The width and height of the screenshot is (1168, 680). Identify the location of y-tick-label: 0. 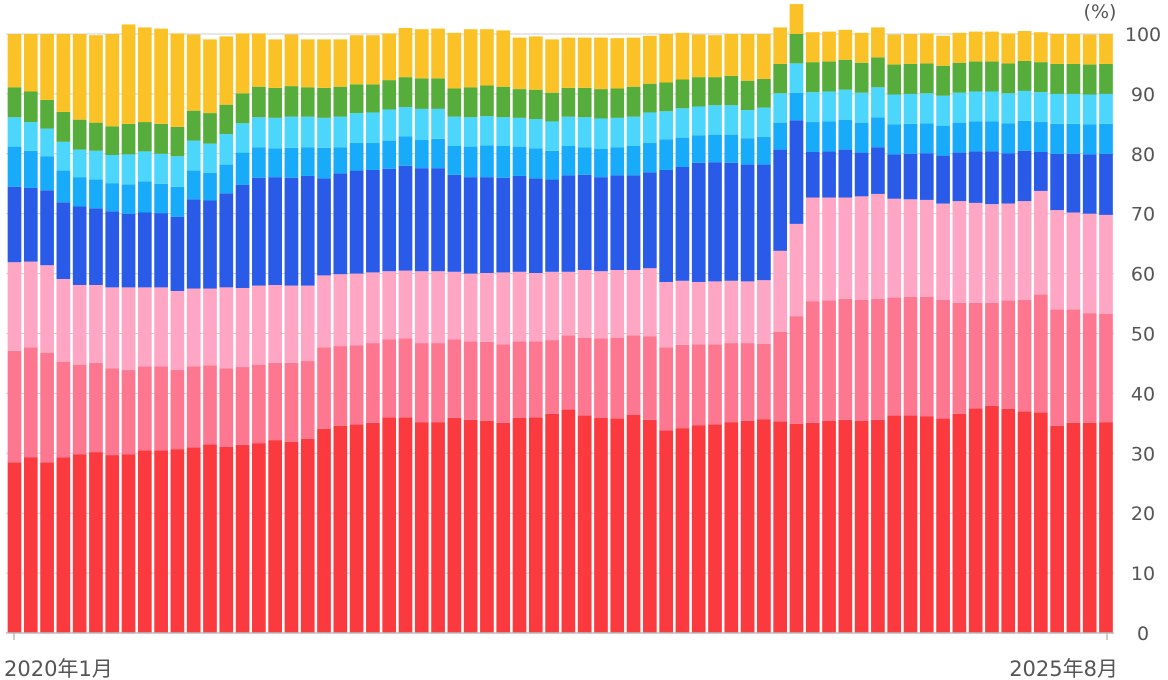
(1143, 634).